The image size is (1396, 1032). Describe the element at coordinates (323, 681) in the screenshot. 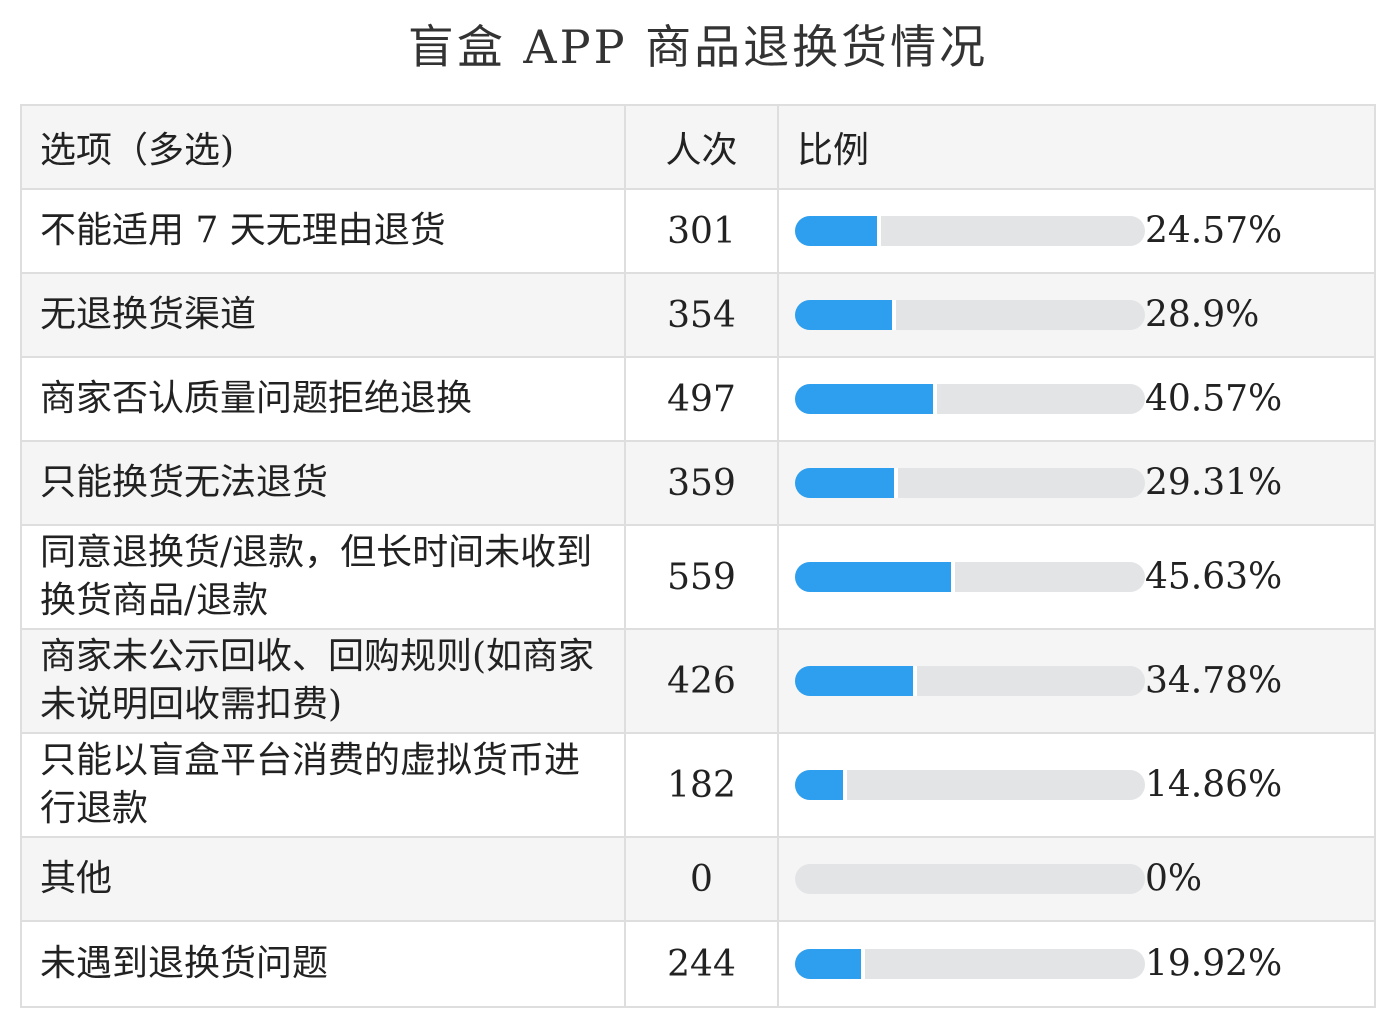

I see `option-label: 商家未公示回收、回购规则(如商家未说明回收需扣费)` at that location.